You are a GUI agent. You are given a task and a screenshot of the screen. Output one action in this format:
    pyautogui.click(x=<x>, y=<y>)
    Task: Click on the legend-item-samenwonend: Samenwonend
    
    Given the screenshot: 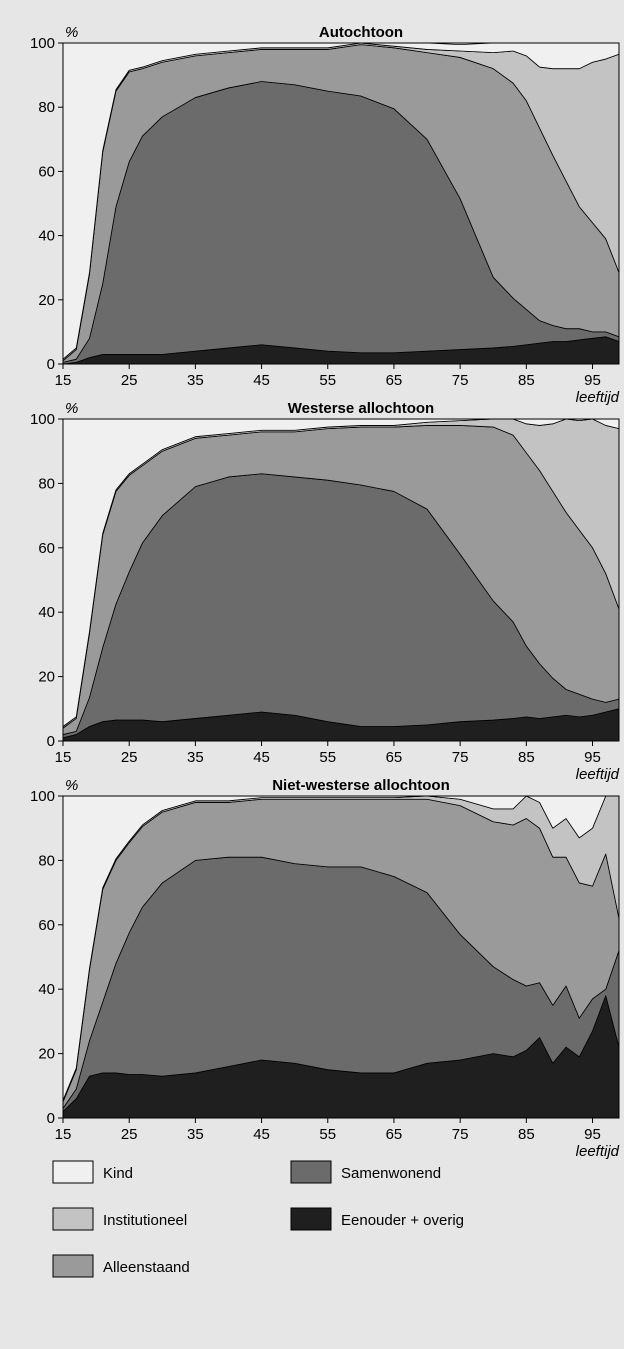 What is the action you would take?
    pyautogui.click(x=365, y=1172)
    